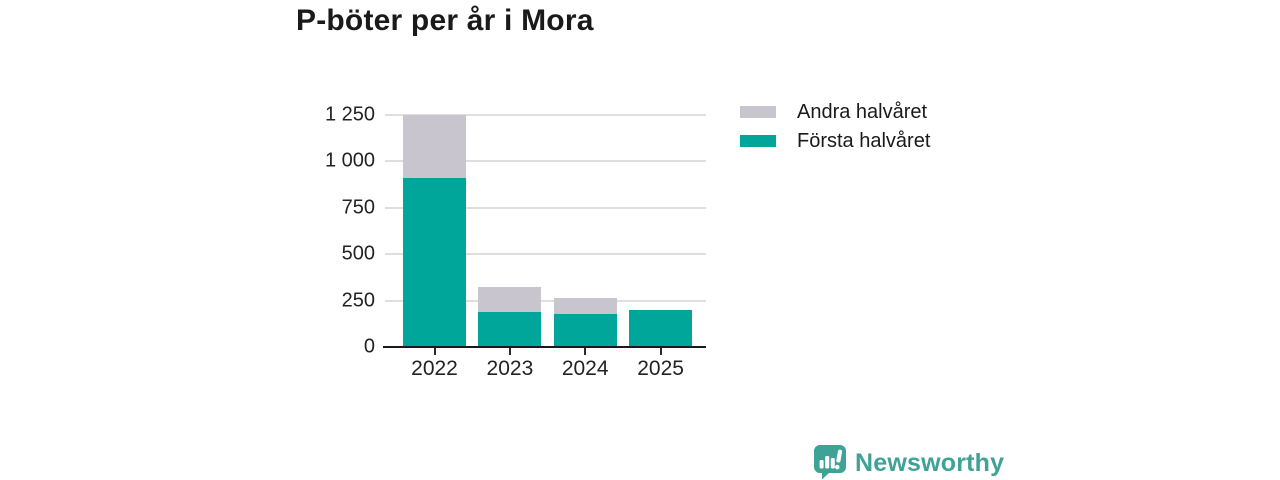 Image resolution: width=1280 pixels, height=480 pixels. What do you see at coordinates (358, 207) in the screenshot?
I see `y-axis-tick-label: 750` at bounding box center [358, 207].